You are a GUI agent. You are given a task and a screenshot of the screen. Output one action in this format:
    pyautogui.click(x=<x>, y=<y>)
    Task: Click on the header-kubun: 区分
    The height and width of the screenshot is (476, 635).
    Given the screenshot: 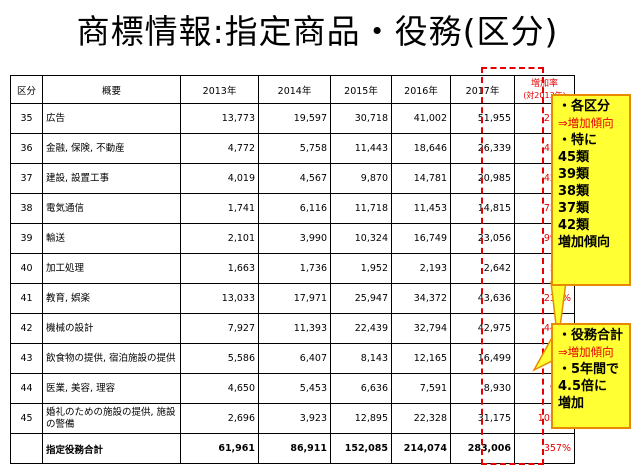 What is the action you would take?
    pyautogui.click(x=26, y=89)
    